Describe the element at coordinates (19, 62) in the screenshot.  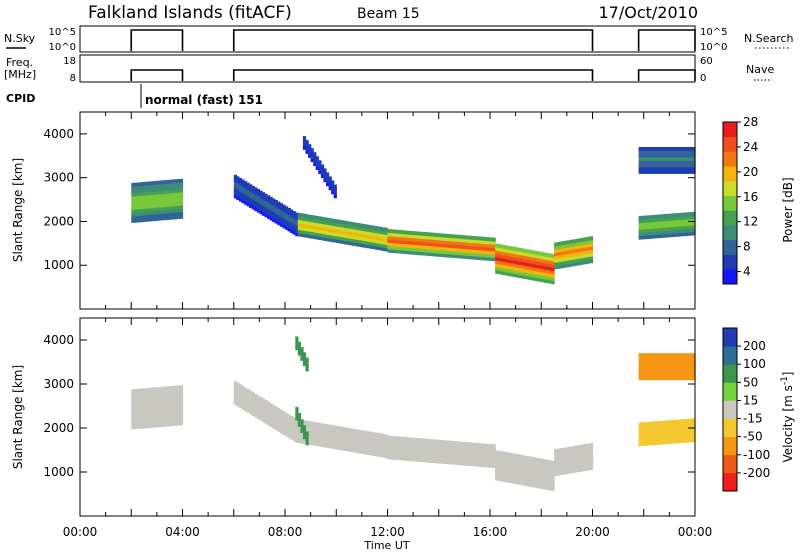
I see `freq-label-line1: Freq.` at that location.